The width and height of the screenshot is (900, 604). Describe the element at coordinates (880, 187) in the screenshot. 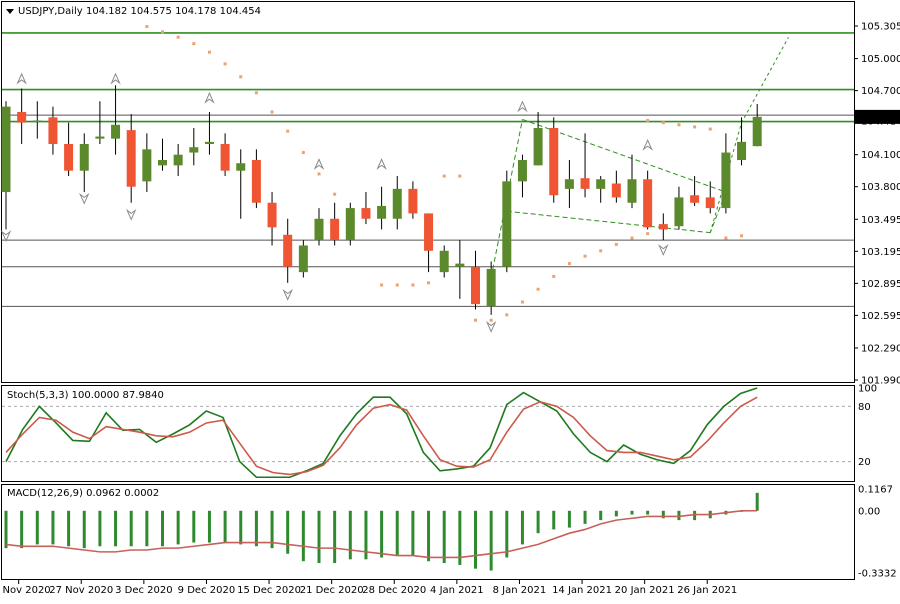

I see `price-tick-label-5: 103.800` at that location.